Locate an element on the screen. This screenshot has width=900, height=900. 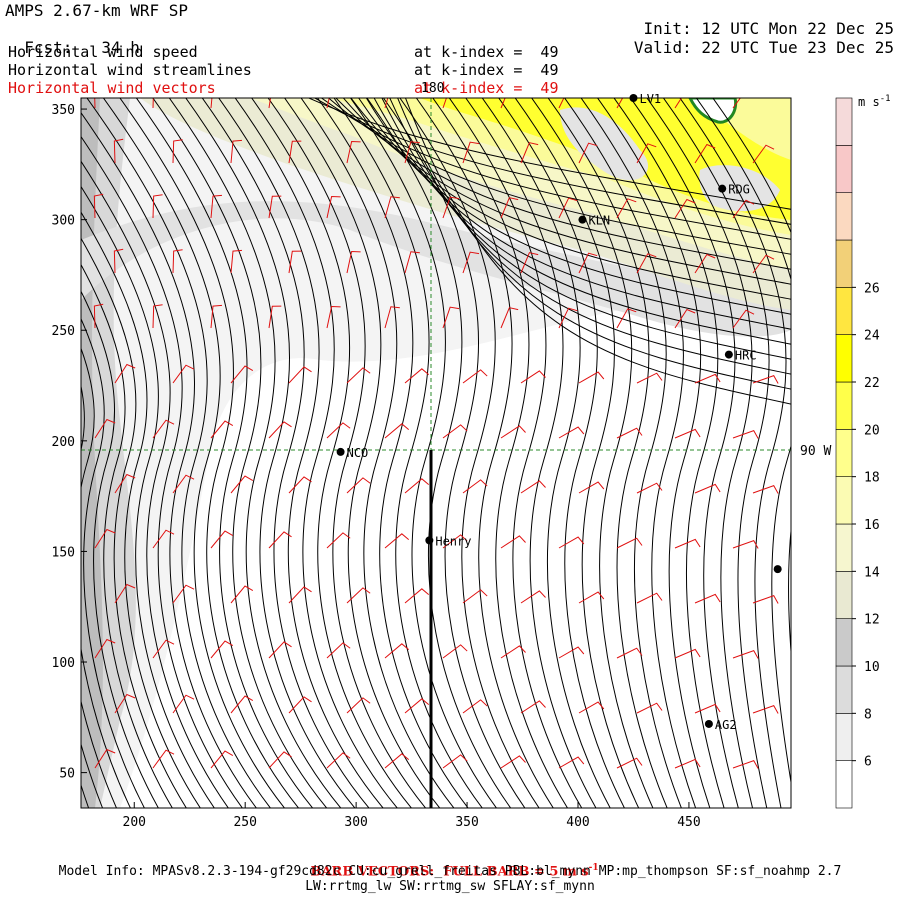
init-label: Init: is located at coordinates (667, 28).